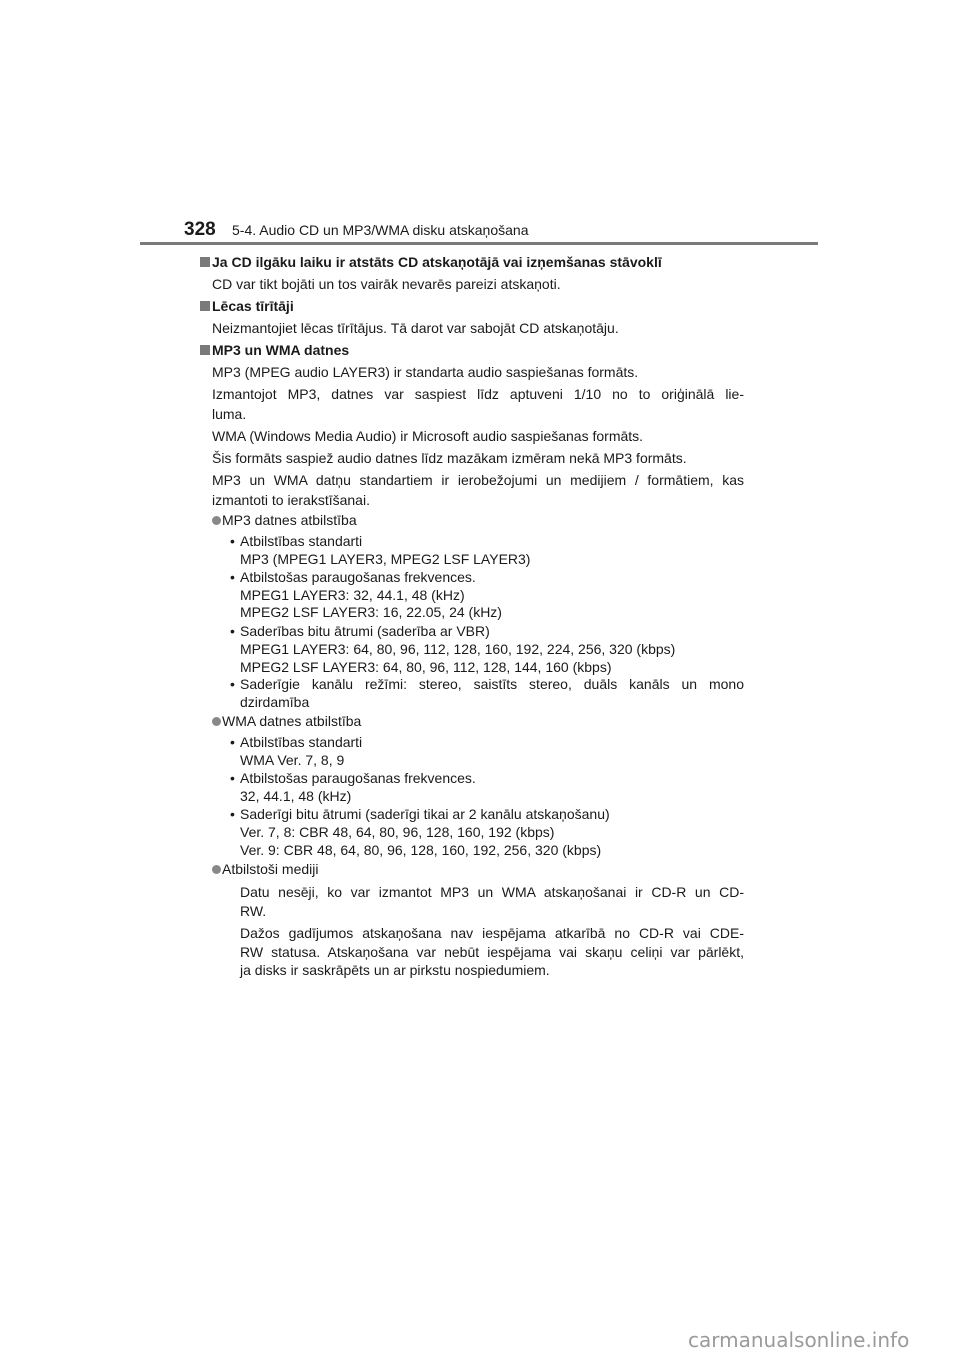  What do you see at coordinates (385, 559) in the screenshot?
I see `list-line: MP3 (MPEG1 LAYER3, MPEG2 LSF LAYER3)` at bounding box center [385, 559].